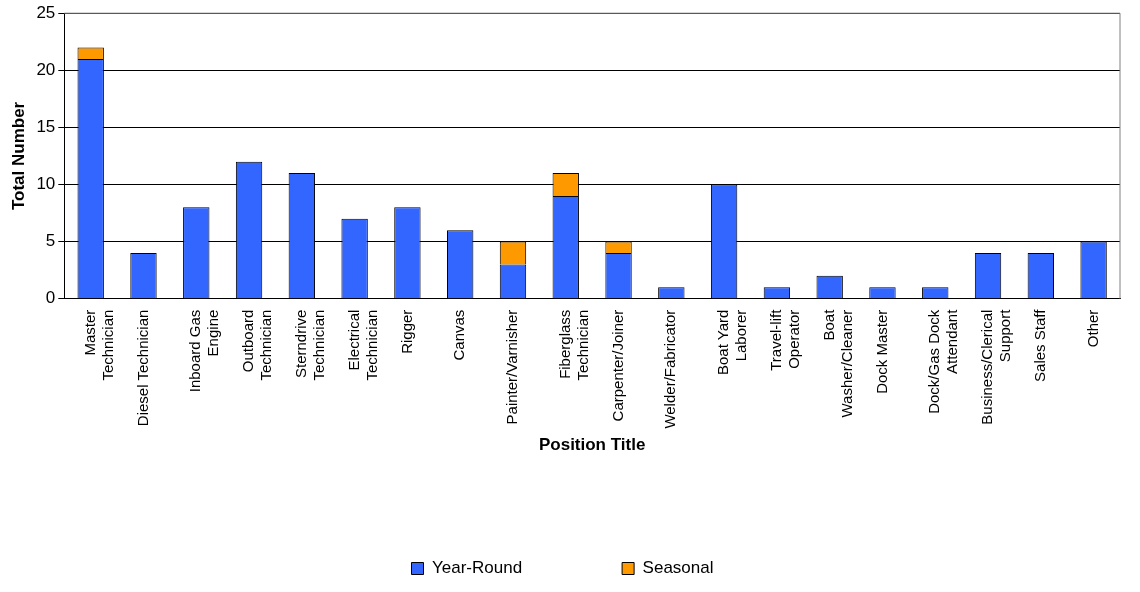 This screenshot has width=1140, height=592. Describe the element at coordinates (592, 445) in the screenshot. I see `x-axis-title: Position Title` at that location.